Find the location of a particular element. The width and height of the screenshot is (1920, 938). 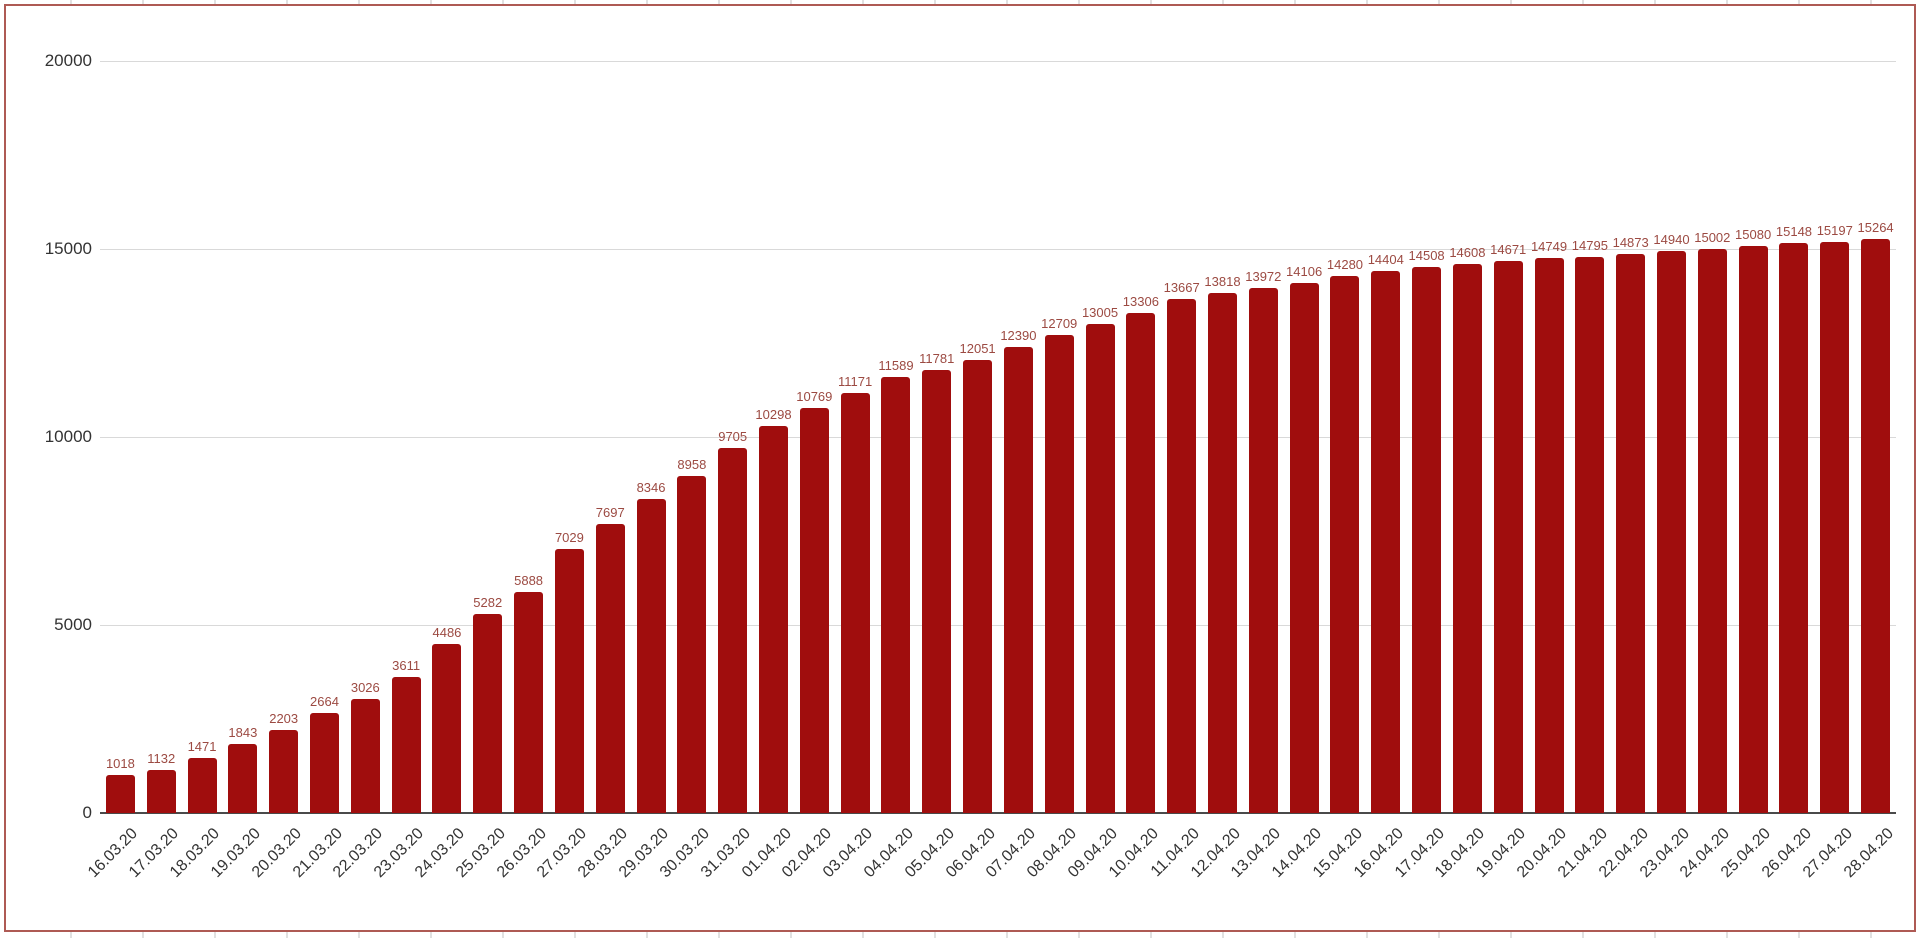

bar-value-label: 15197 is located at coordinates (1834, 230).